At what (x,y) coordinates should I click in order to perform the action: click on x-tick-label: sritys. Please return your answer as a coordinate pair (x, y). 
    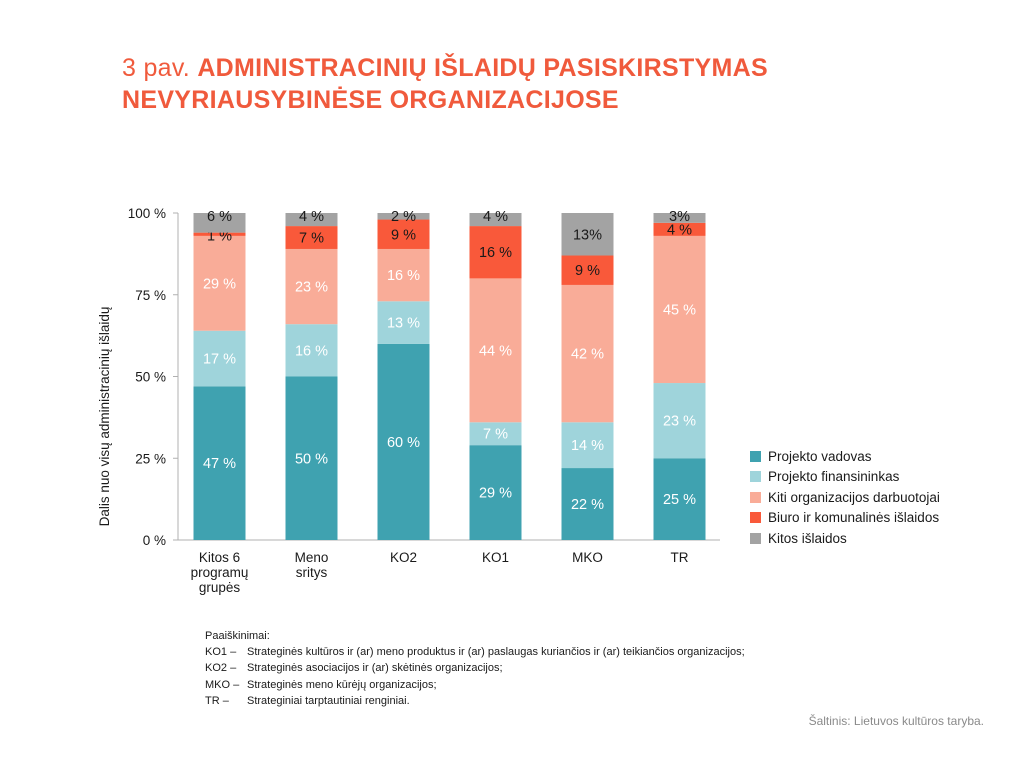
    Looking at the image, I should click on (312, 572).